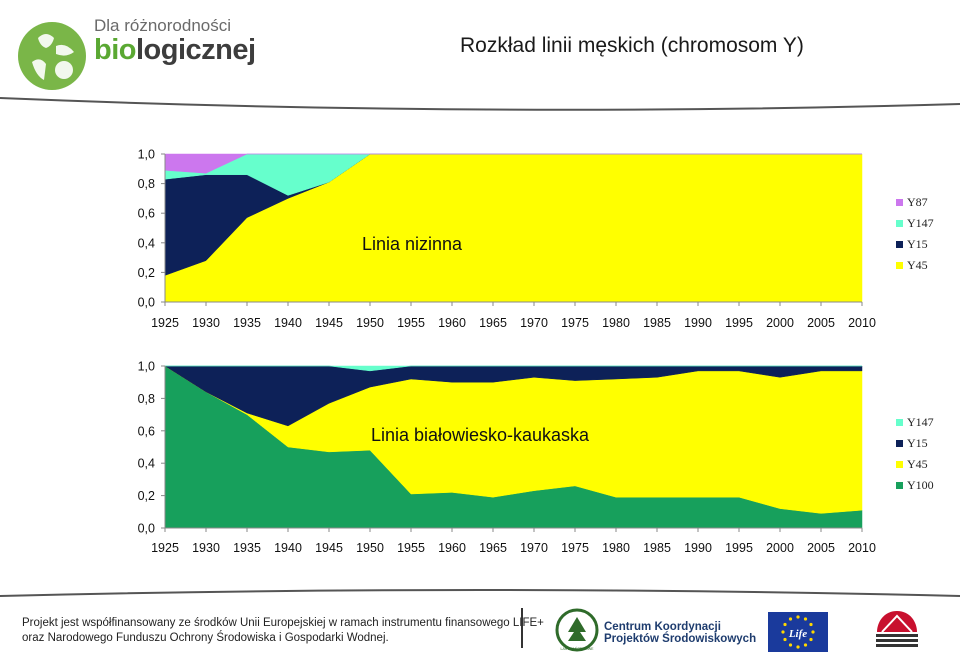  What do you see at coordinates (899, 485) in the screenshot?
I see `legend-swatch-y100` at bounding box center [899, 485].